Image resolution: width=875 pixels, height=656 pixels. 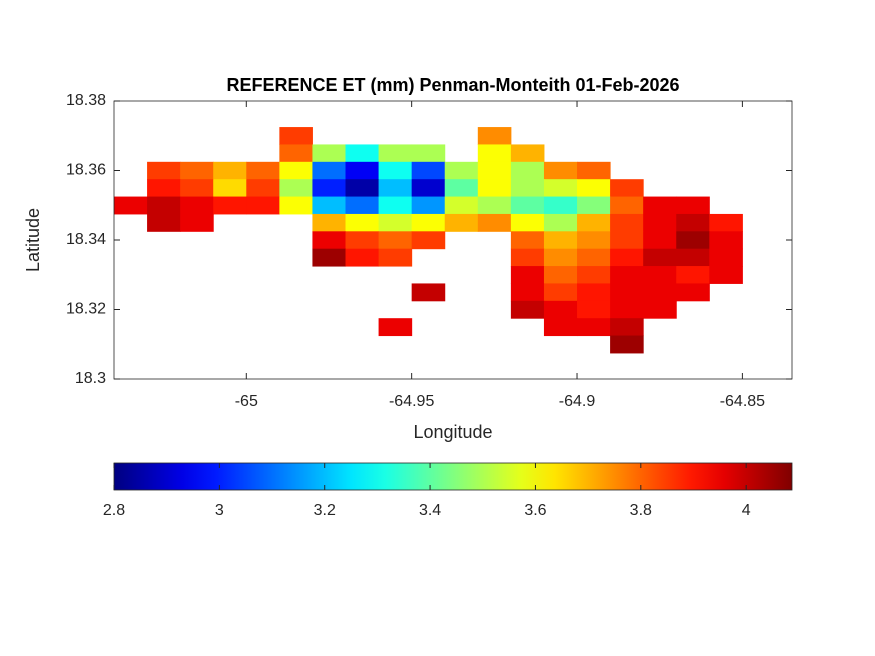 I want to click on y-tick-label: 18.36, so click(x=86, y=170).